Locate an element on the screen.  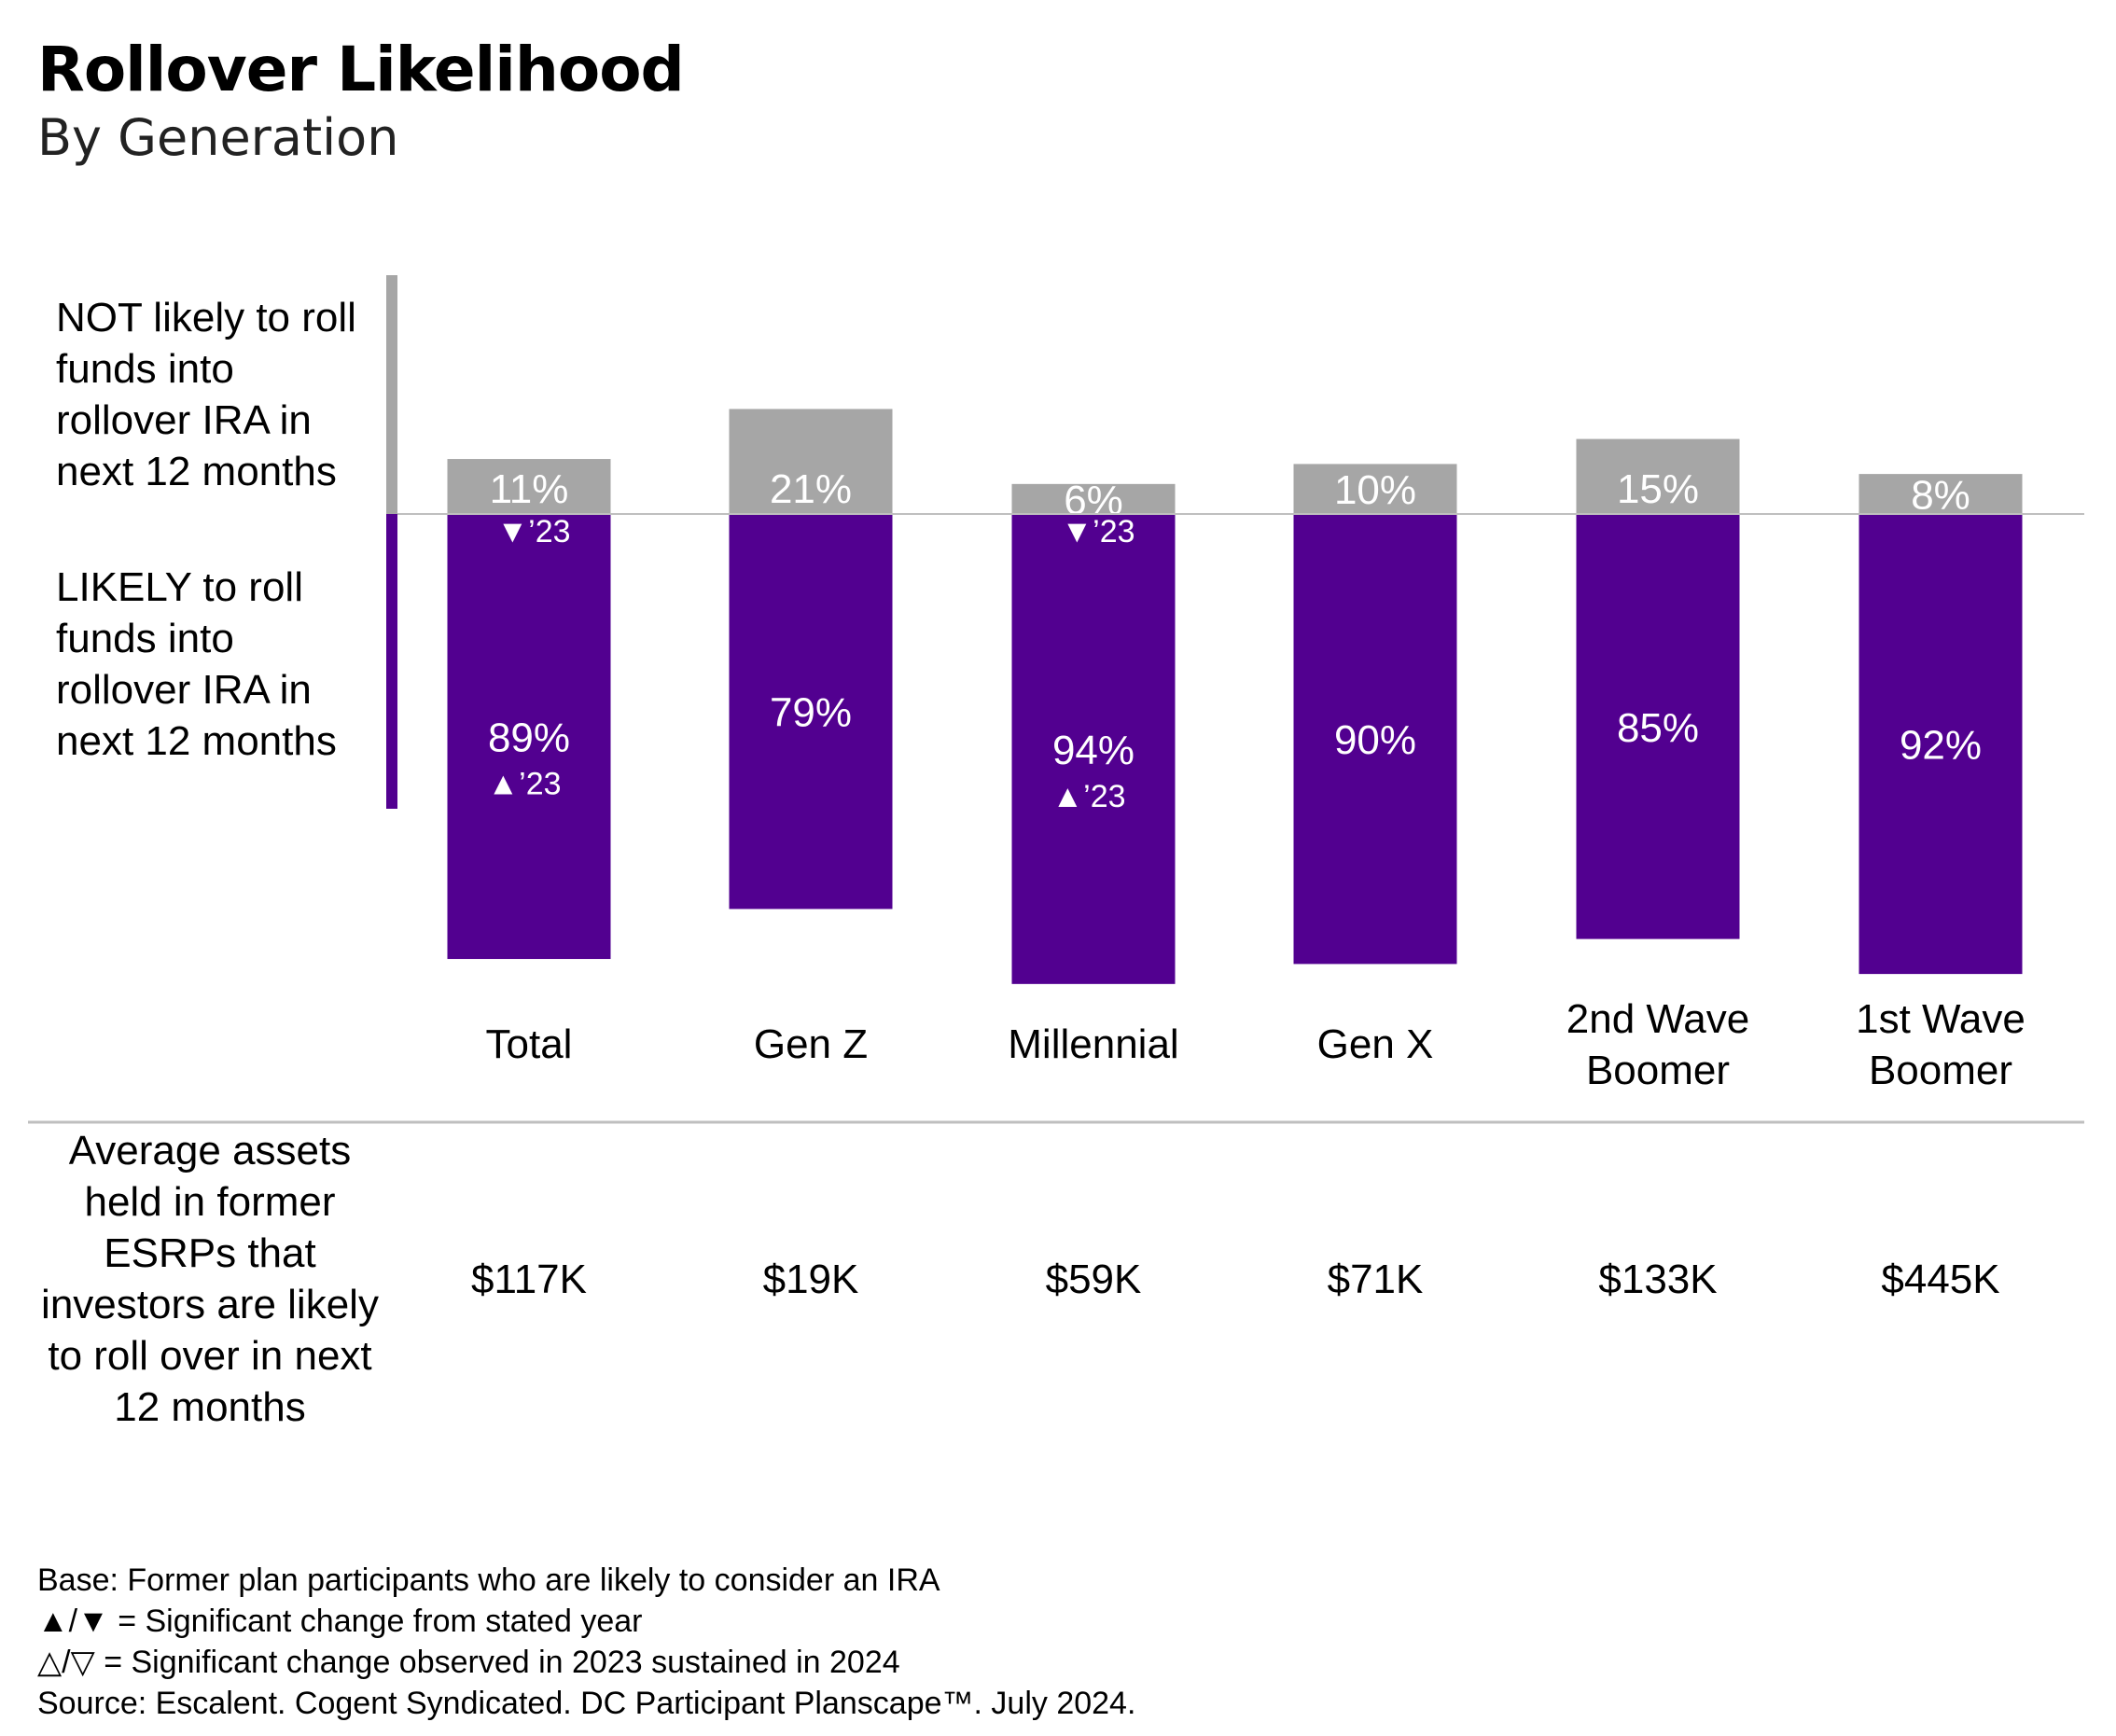
value-label-likely: 89% is located at coordinates (529, 738).